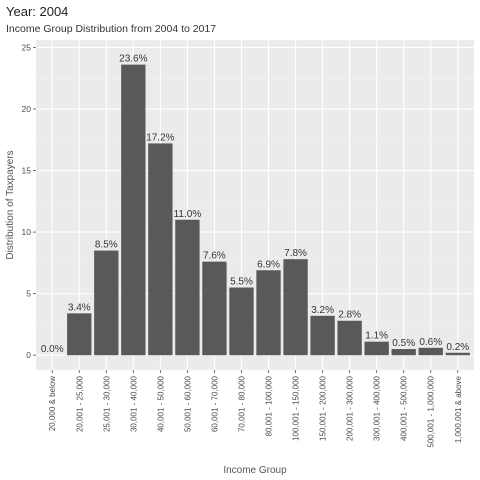  Describe the element at coordinates (27, 47) in the screenshot. I see `y-tick-label: 25` at that location.